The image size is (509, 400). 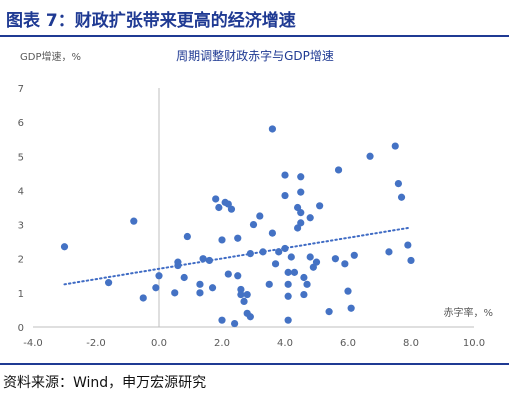 What do you see at coordinates (222, 343) in the screenshot?
I see `x-tick-label: 2.0` at bounding box center [222, 343].